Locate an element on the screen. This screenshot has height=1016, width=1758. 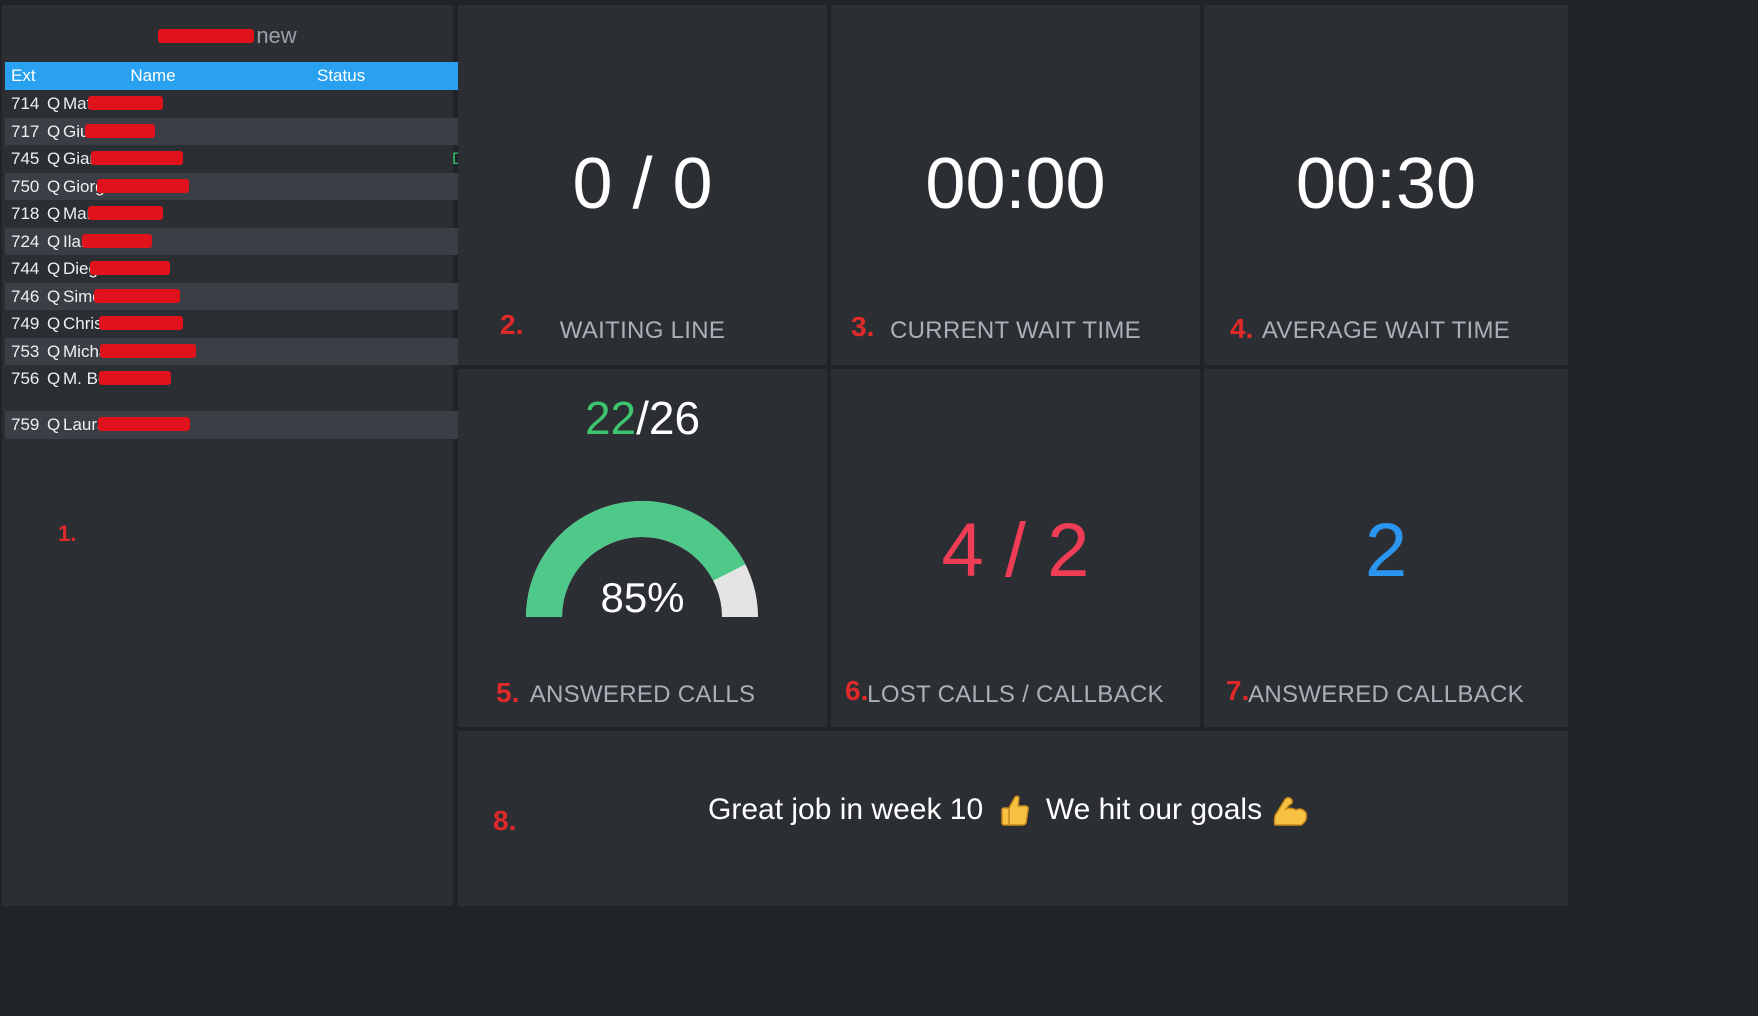
agent-name: Micha is located at coordinates (167, 351).